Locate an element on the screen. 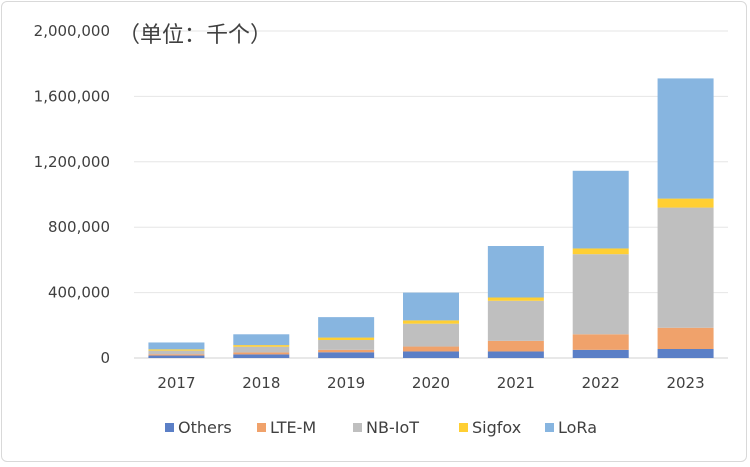 The image size is (750, 467). y-tick-label: 0 is located at coordinates (105, 358).